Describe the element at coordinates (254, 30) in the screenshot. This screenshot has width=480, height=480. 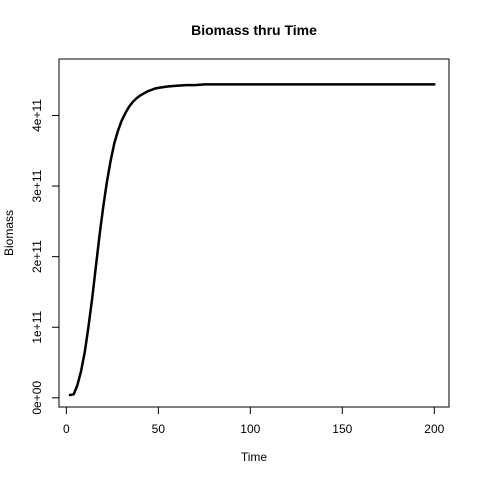
I see `chart-title: Biomass thru Time` at that location.